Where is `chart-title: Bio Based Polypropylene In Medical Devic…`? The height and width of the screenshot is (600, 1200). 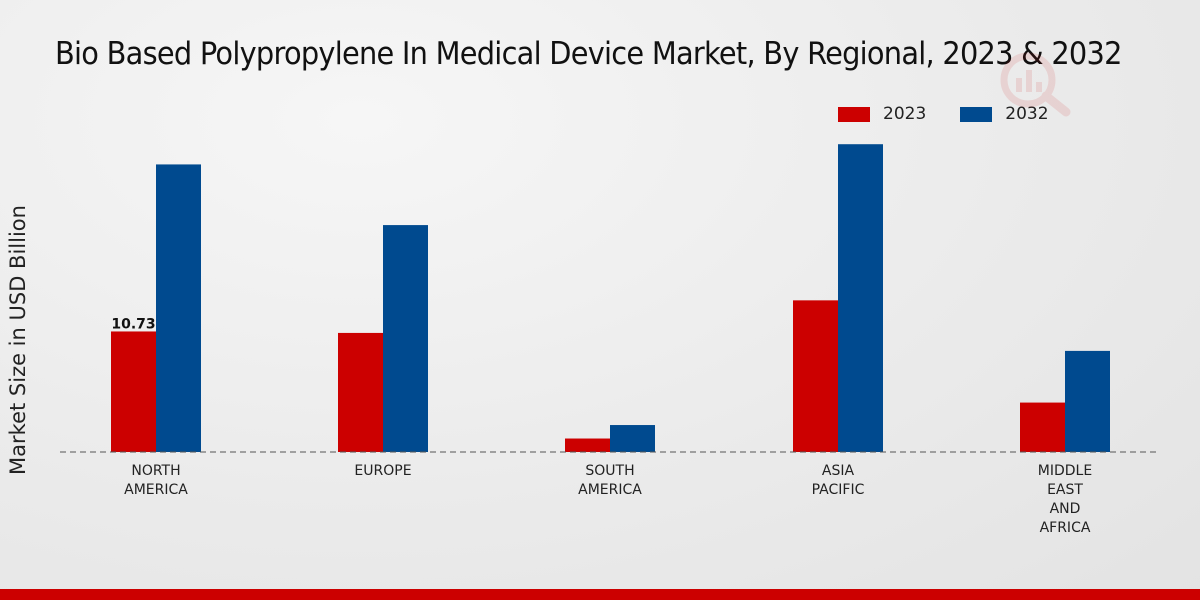
chart-title: Bio Based Polypropylene In Medical Devic… is located at coordinates (587, 54).